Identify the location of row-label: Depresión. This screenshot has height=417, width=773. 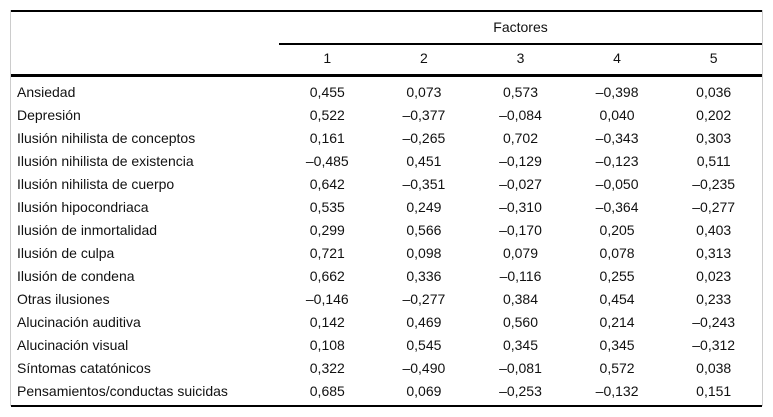
(49, 114).